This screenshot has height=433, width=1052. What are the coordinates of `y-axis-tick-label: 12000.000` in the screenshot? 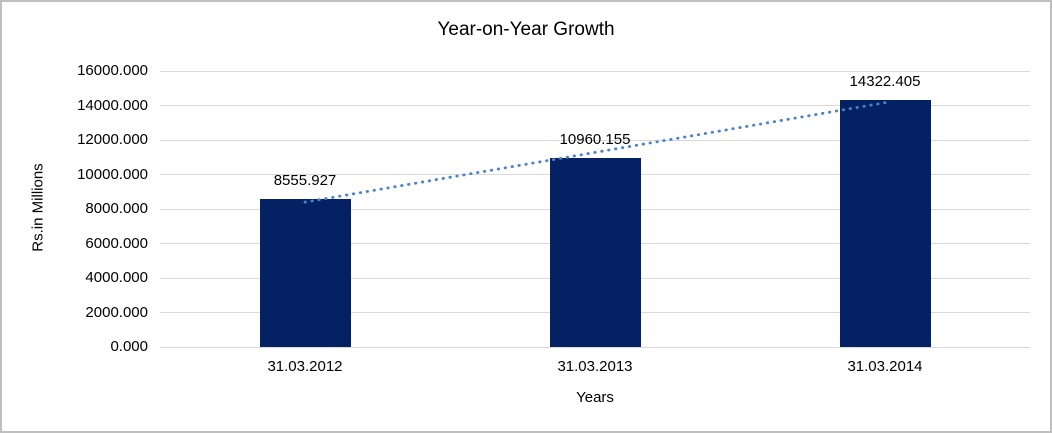 It's located at (112, 139).